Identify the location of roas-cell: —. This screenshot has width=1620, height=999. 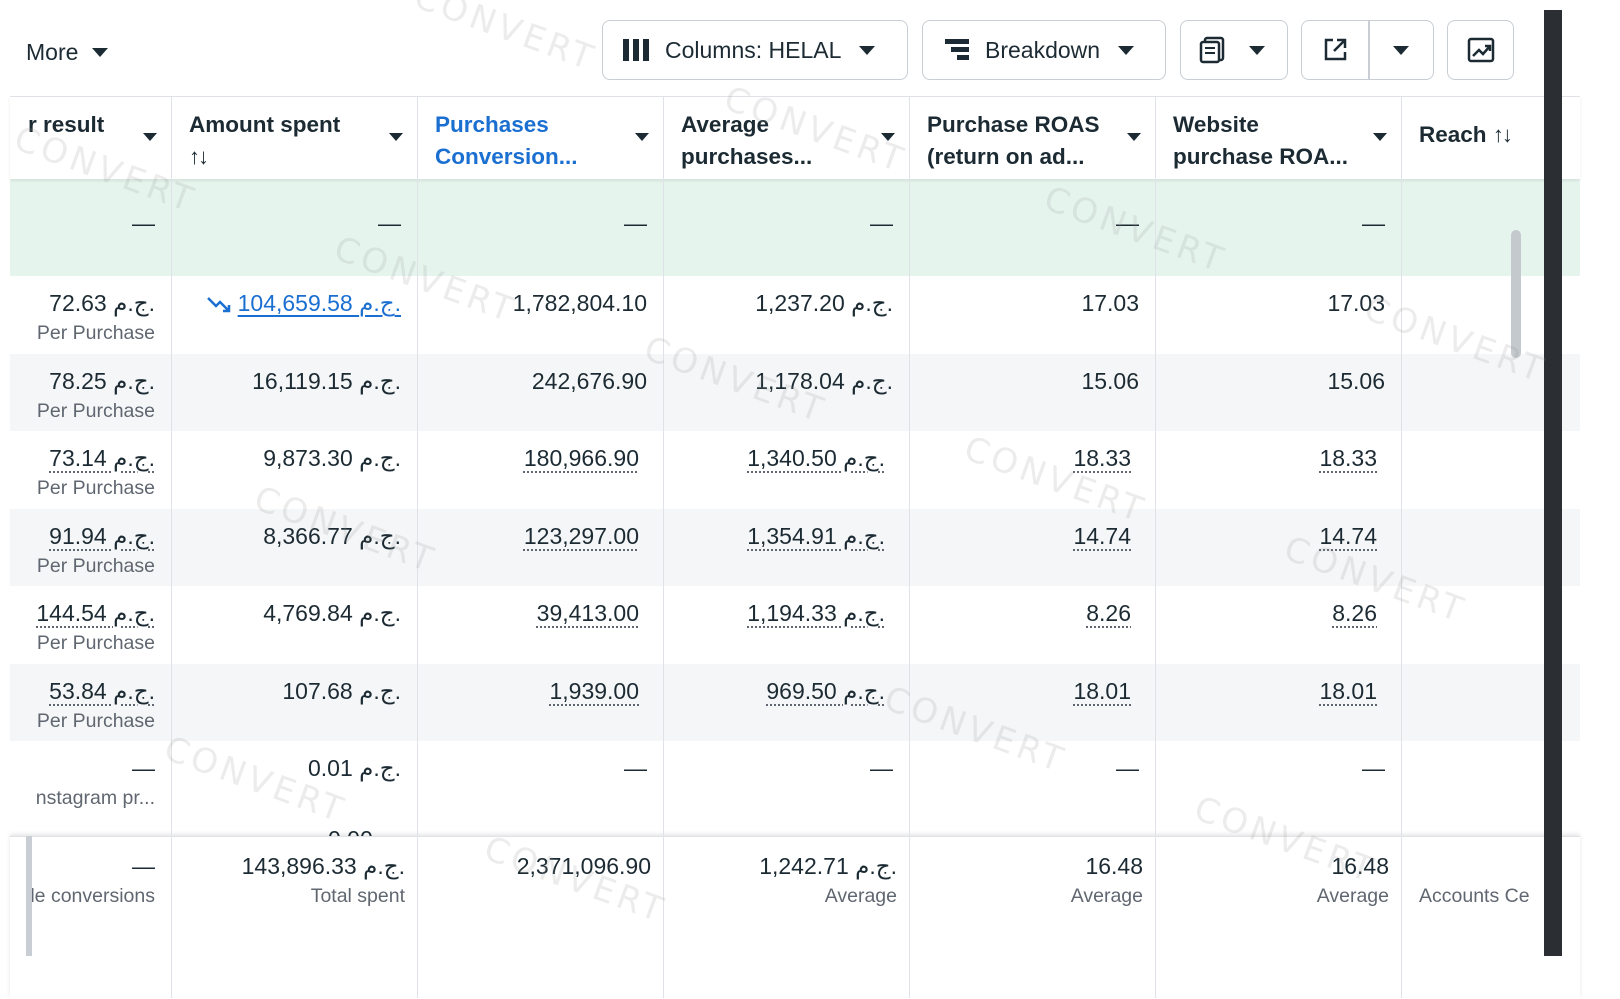
(1127, 768).